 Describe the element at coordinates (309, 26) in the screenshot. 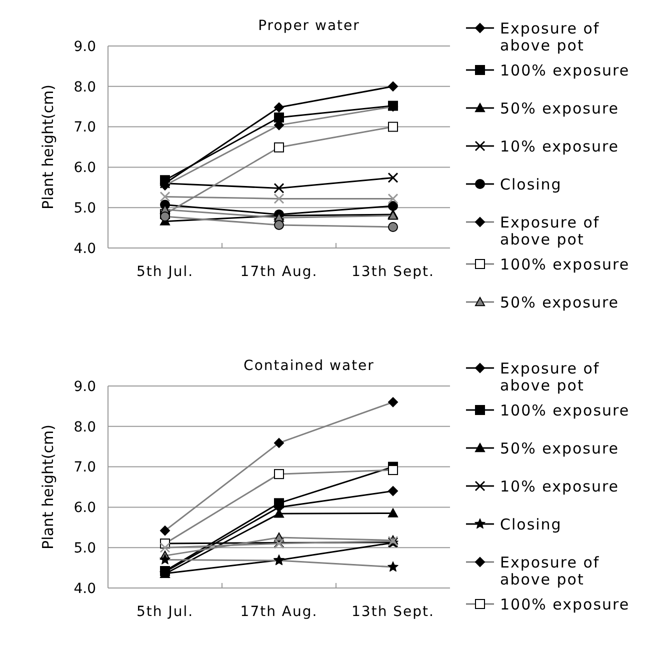

I see `chart-title: Proper water` at that location.